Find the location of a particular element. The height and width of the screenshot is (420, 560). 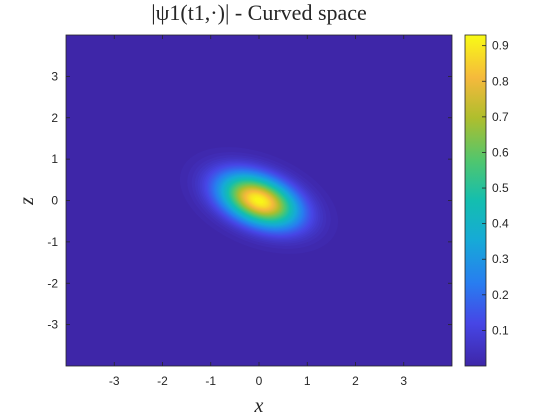

y-tick-label: 3 is located at coordinates (54, 76).